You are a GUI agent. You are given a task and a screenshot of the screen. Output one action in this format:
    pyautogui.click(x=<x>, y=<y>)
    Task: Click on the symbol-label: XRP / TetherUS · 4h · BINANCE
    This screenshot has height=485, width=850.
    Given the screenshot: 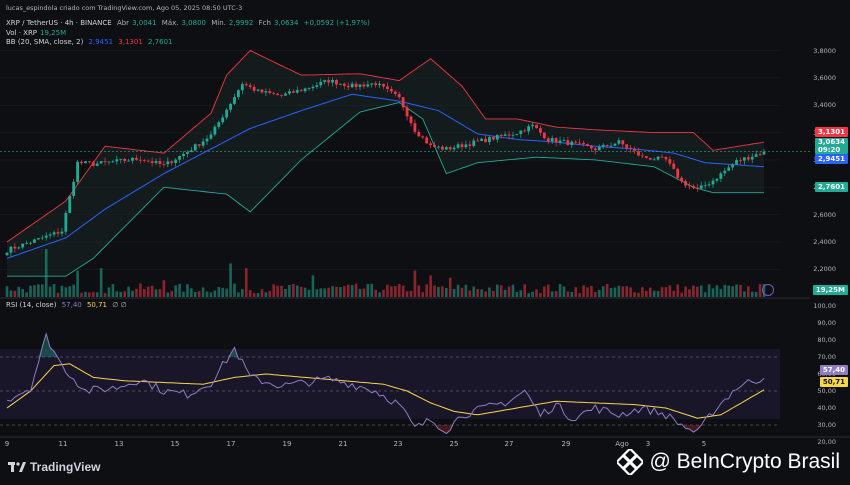 What is the action you would take?
    pyautogui.click(x=59, y=23)
    